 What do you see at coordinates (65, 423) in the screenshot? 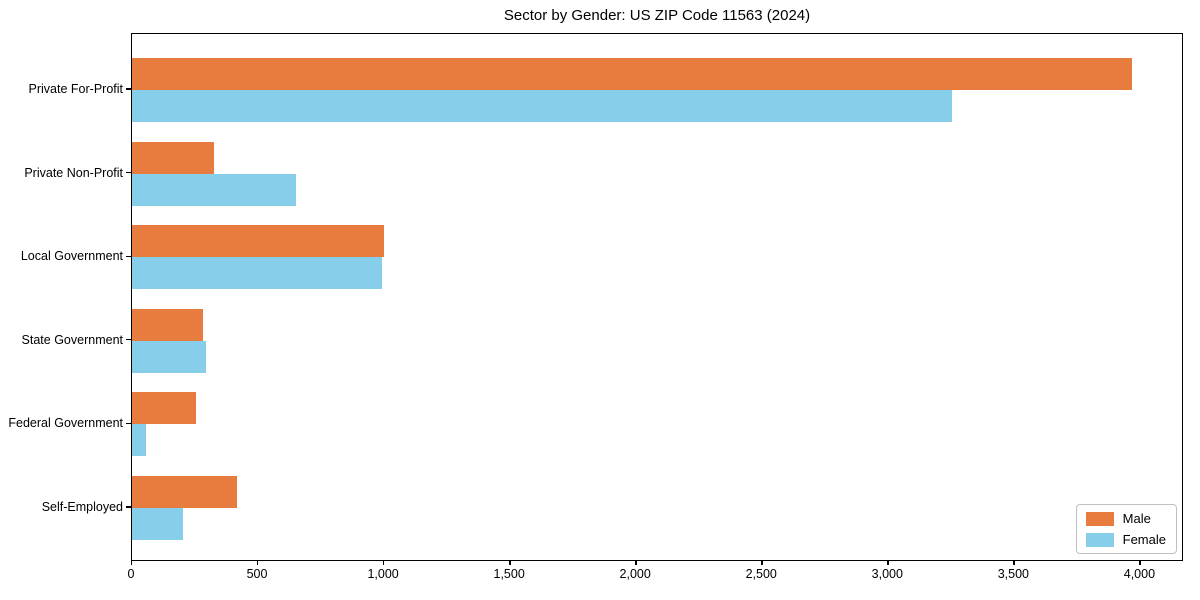
I see `ytick-label-4: Federal Government` at bounding box center [65, 423].